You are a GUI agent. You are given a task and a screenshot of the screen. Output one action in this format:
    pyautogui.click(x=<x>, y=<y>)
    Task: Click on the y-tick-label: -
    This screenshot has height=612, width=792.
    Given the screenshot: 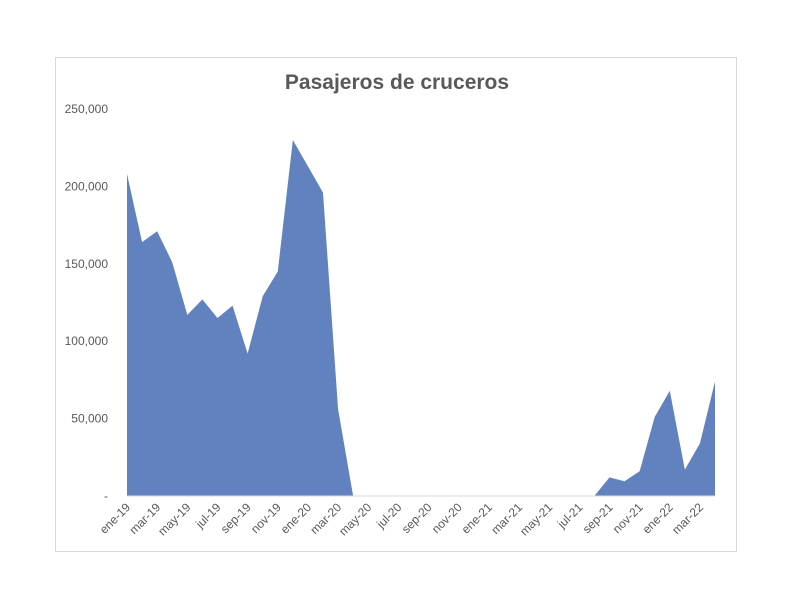 What is the action you would take?
    pyautogui.click(x=106, y=496)
    